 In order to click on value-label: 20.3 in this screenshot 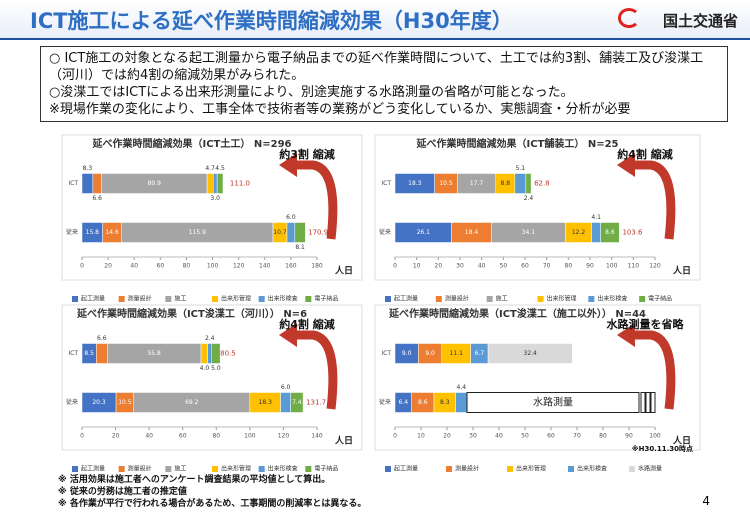, I will do `click(99, 402)`.